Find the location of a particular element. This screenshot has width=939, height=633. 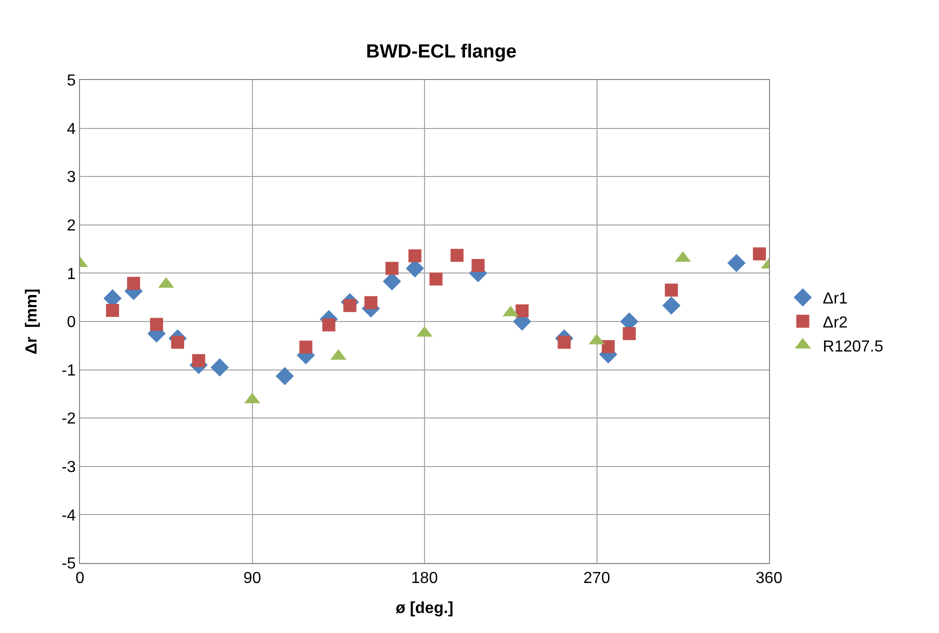

legend-label: Δr2 is located at coordinates (835, 323).